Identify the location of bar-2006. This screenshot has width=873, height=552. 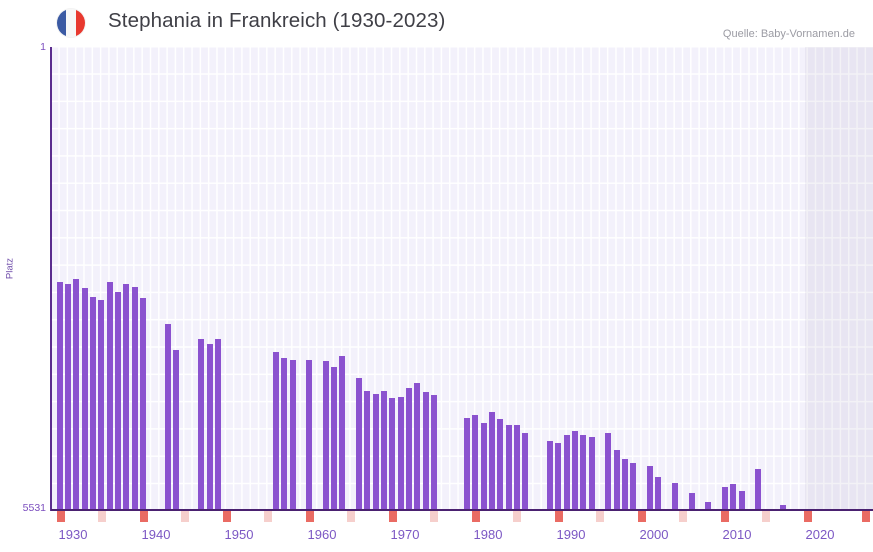
(692, 501).